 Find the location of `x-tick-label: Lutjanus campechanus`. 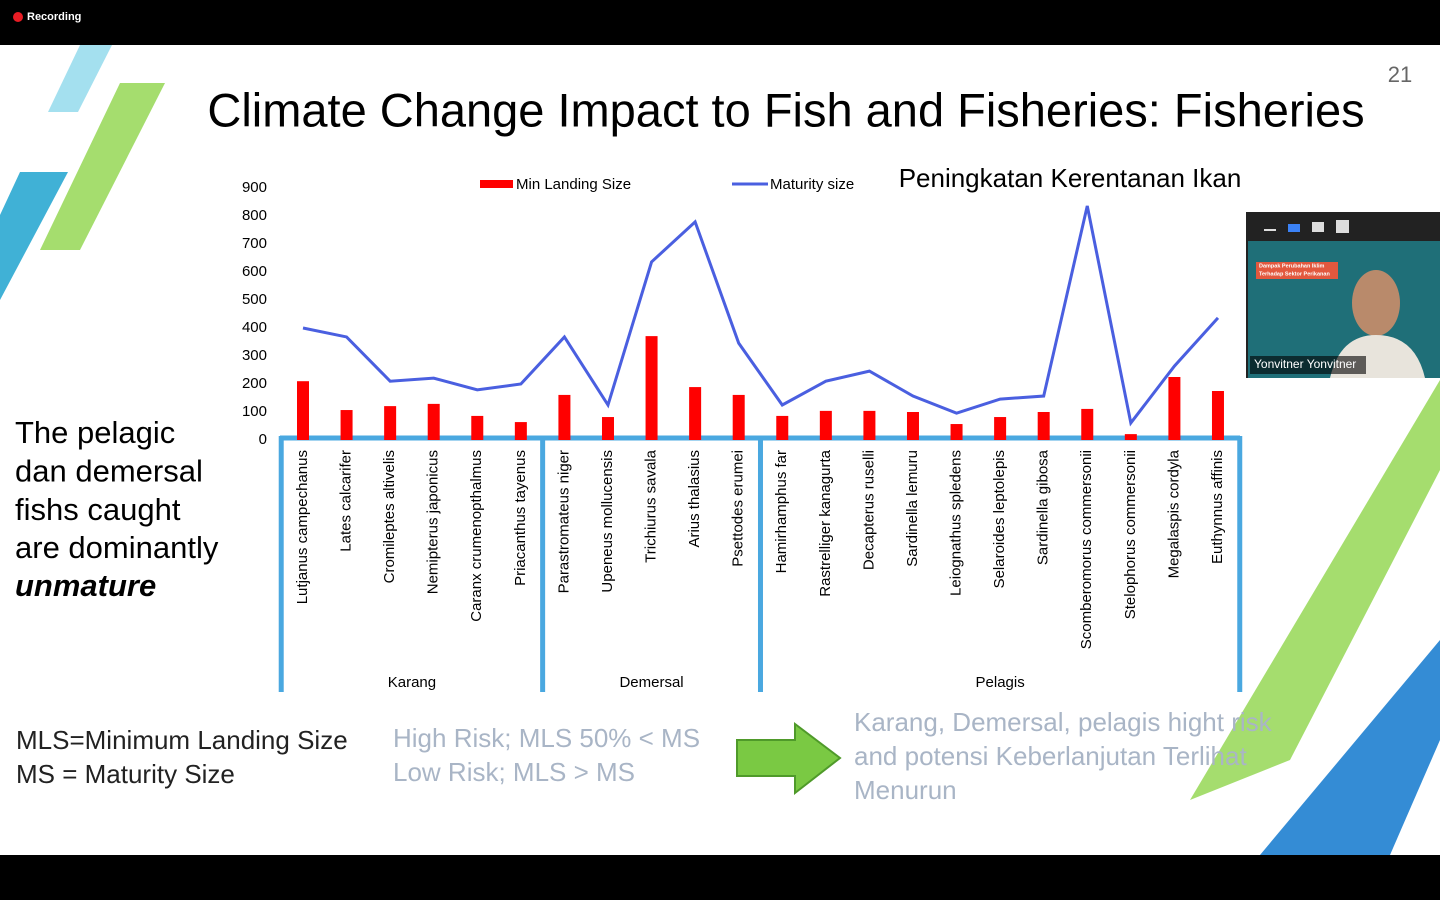

x-tick-label: Lutjanus campechanus is located at coordinates (302, 527).